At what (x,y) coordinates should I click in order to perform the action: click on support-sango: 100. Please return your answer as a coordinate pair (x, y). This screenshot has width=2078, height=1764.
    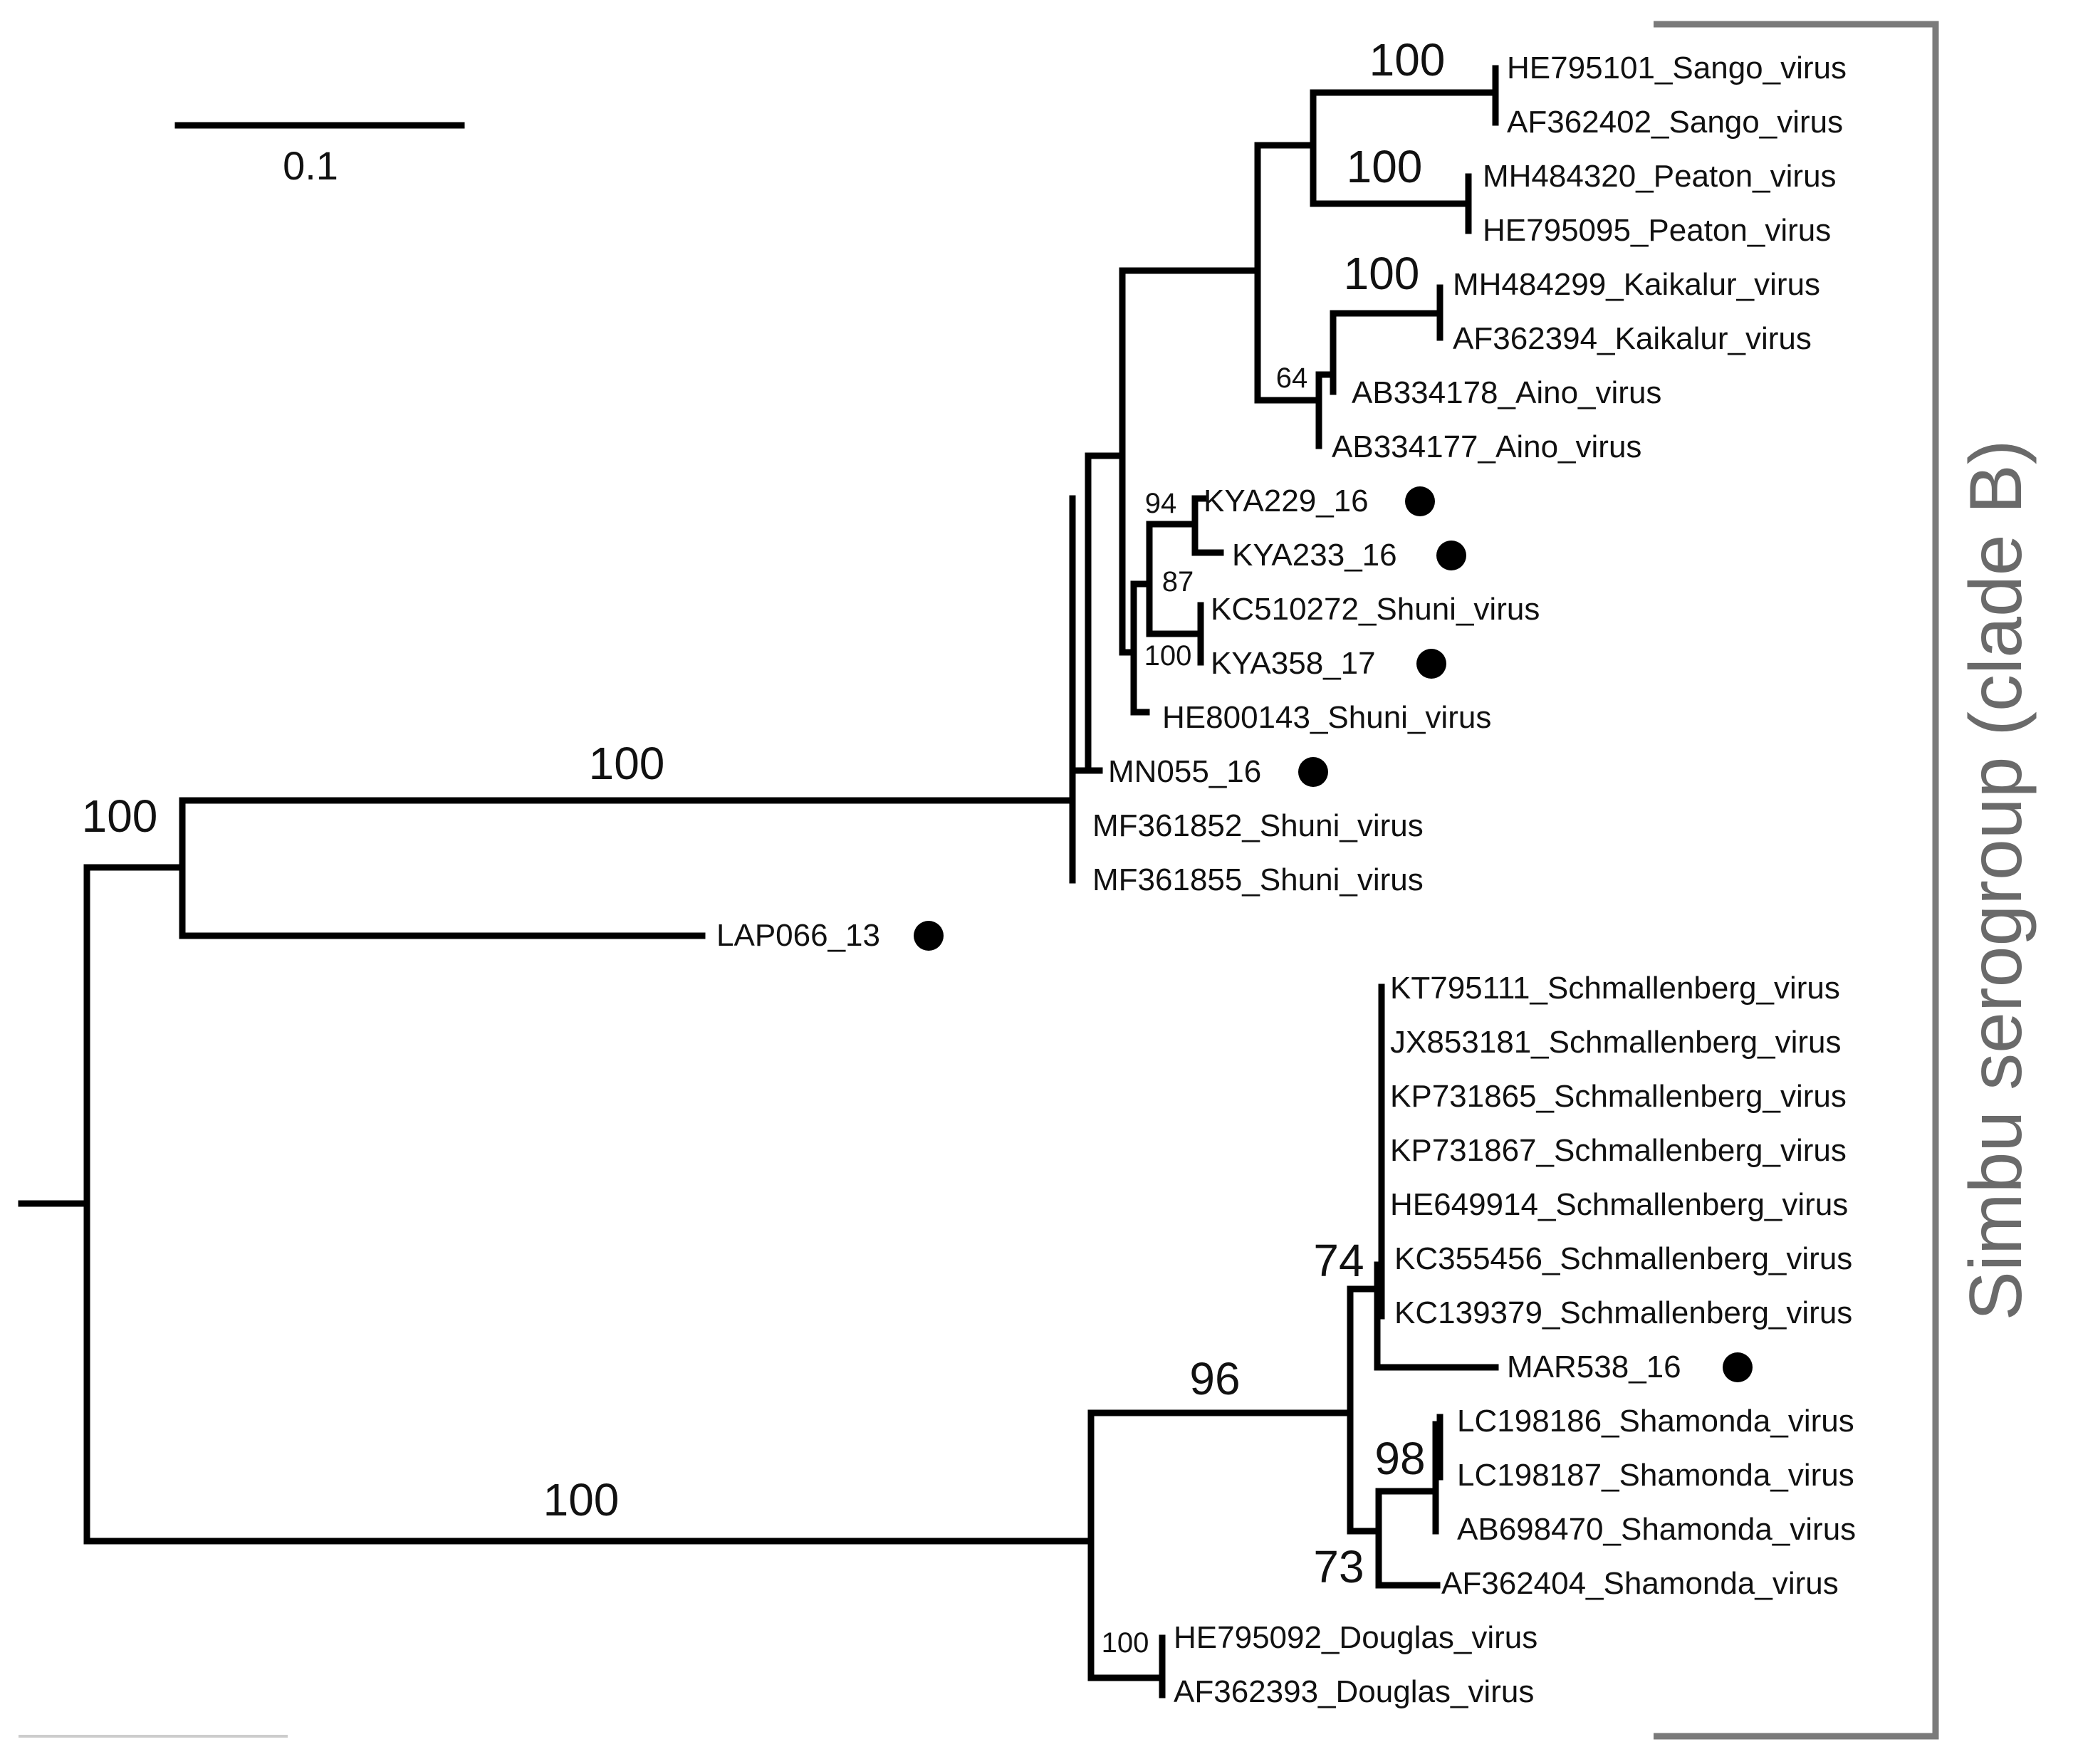
    Looking at the image, I should click on (1408, 60).